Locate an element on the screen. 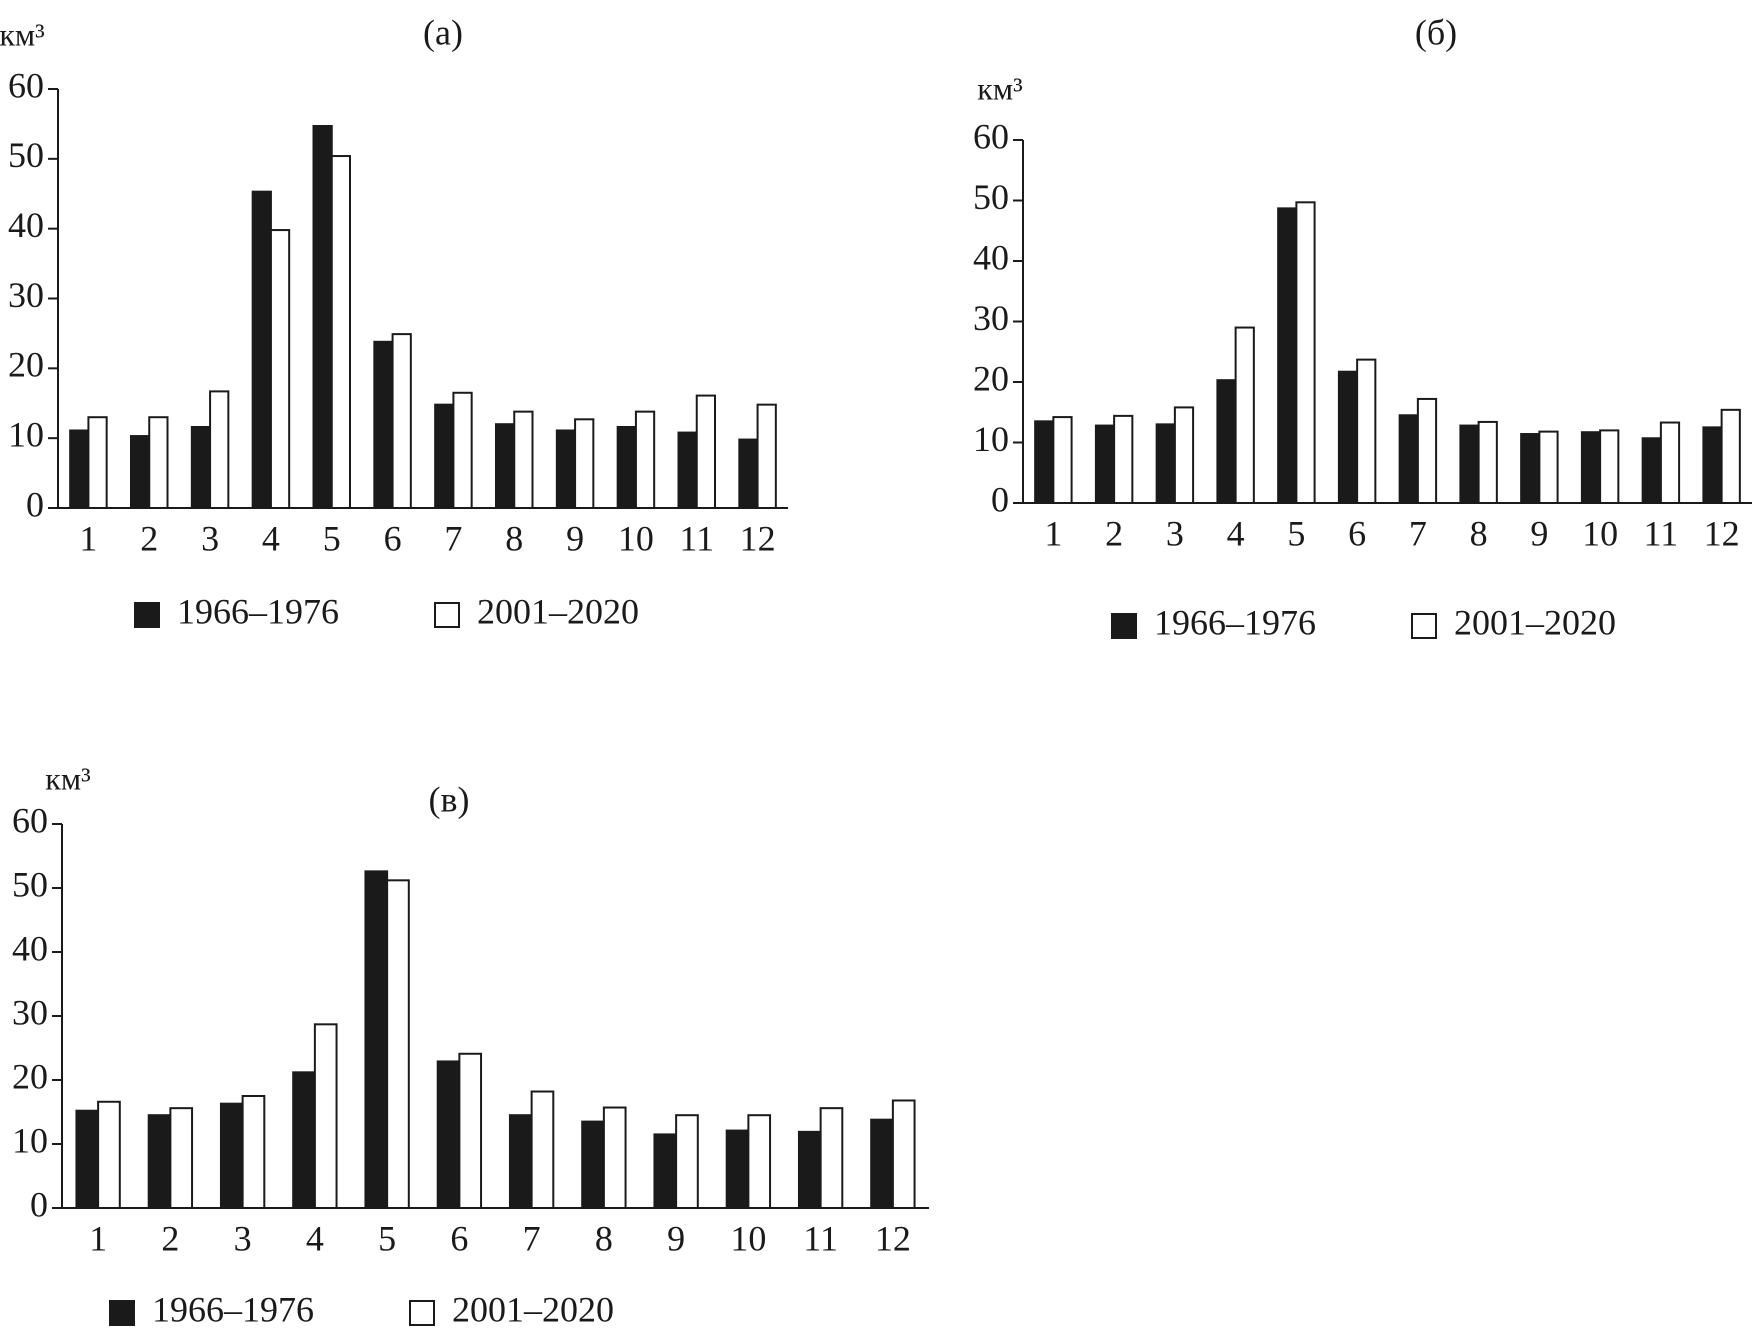 The width and height of the screenshot is (1759, 1341). y-tick-label: 30 is located at coordinates (30, 1012).